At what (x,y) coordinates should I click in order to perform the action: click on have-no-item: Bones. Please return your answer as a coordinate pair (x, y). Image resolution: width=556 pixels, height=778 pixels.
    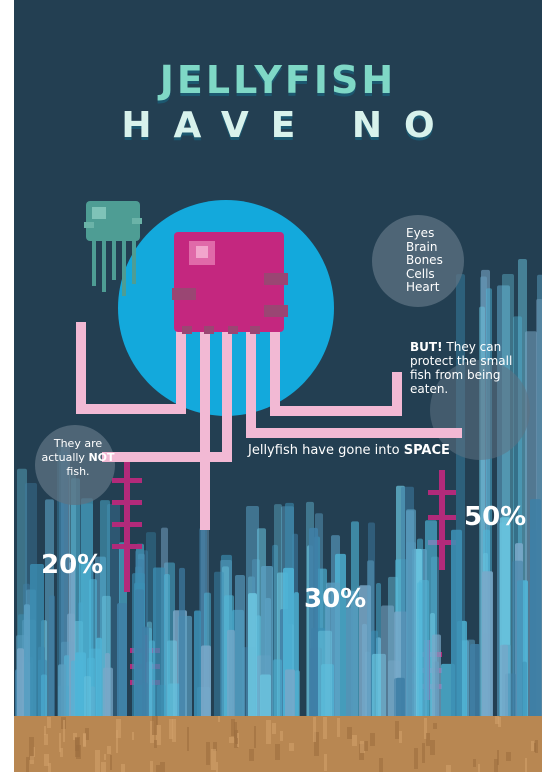
    Looking at the image, I should click on (424, 260).